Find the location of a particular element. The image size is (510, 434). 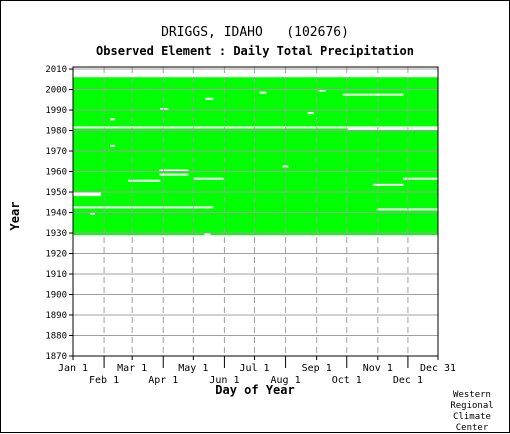

y-tick-label-1990: 1990 is located at coordinates (56, 111).